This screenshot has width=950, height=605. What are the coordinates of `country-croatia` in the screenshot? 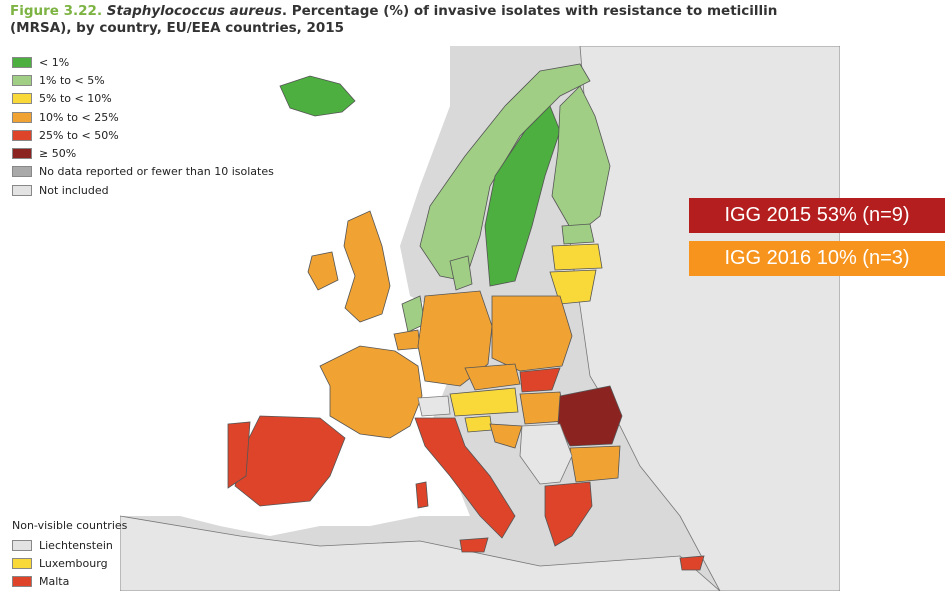 It's located at (506, 436).